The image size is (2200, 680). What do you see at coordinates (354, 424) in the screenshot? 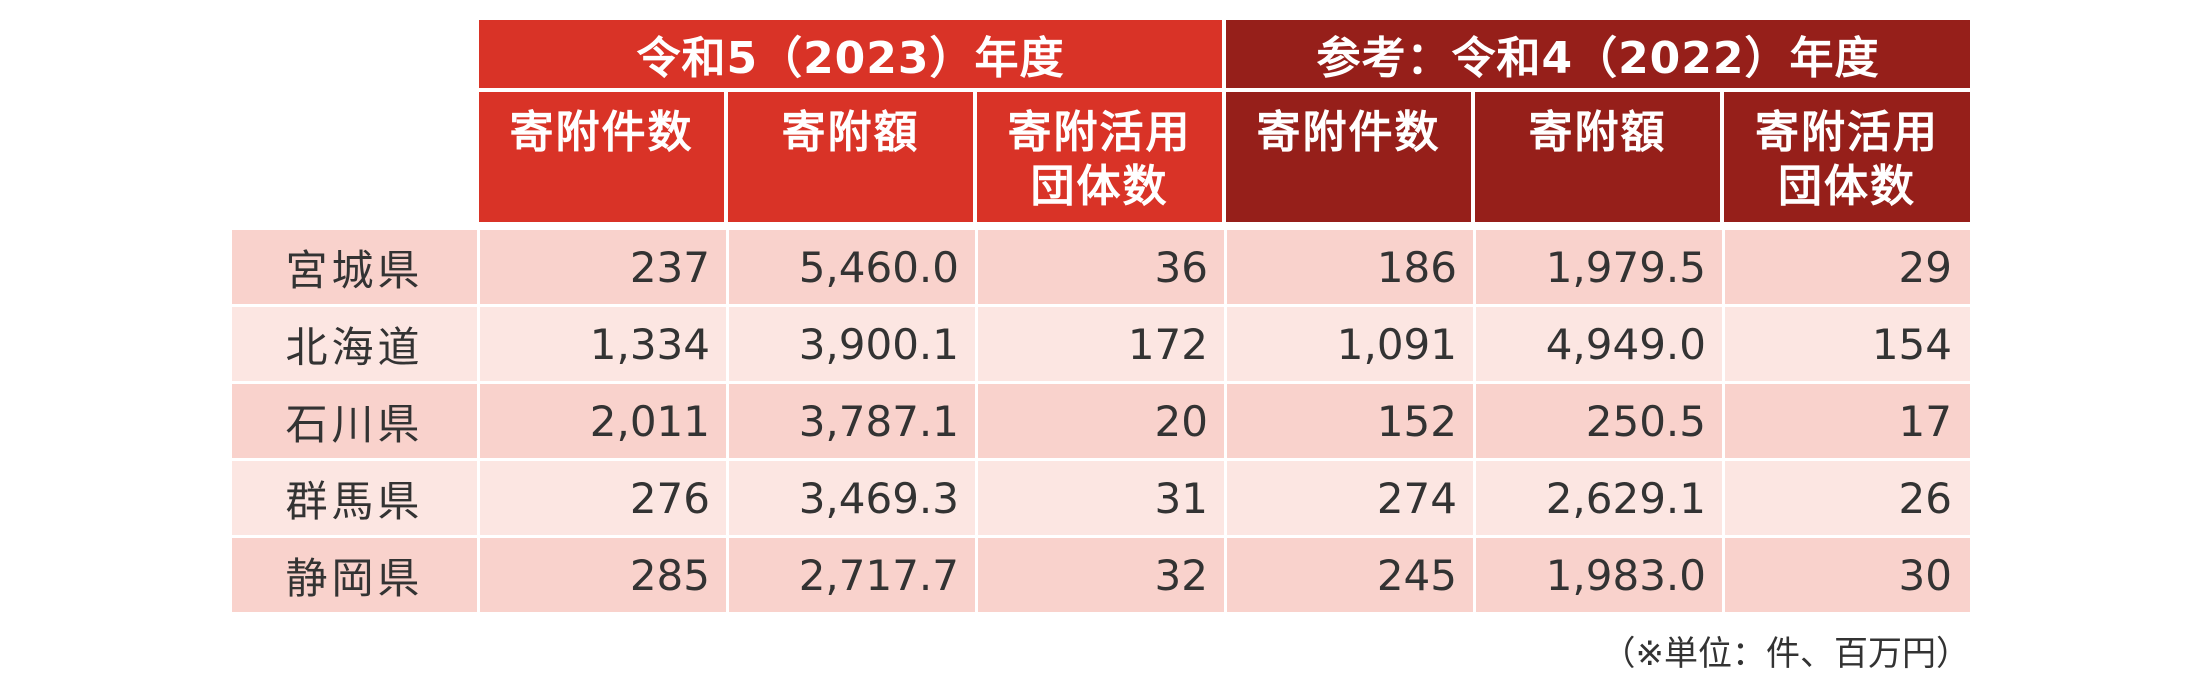
I see `prefecture-name: 石川県` at bounding box center [354, 424].